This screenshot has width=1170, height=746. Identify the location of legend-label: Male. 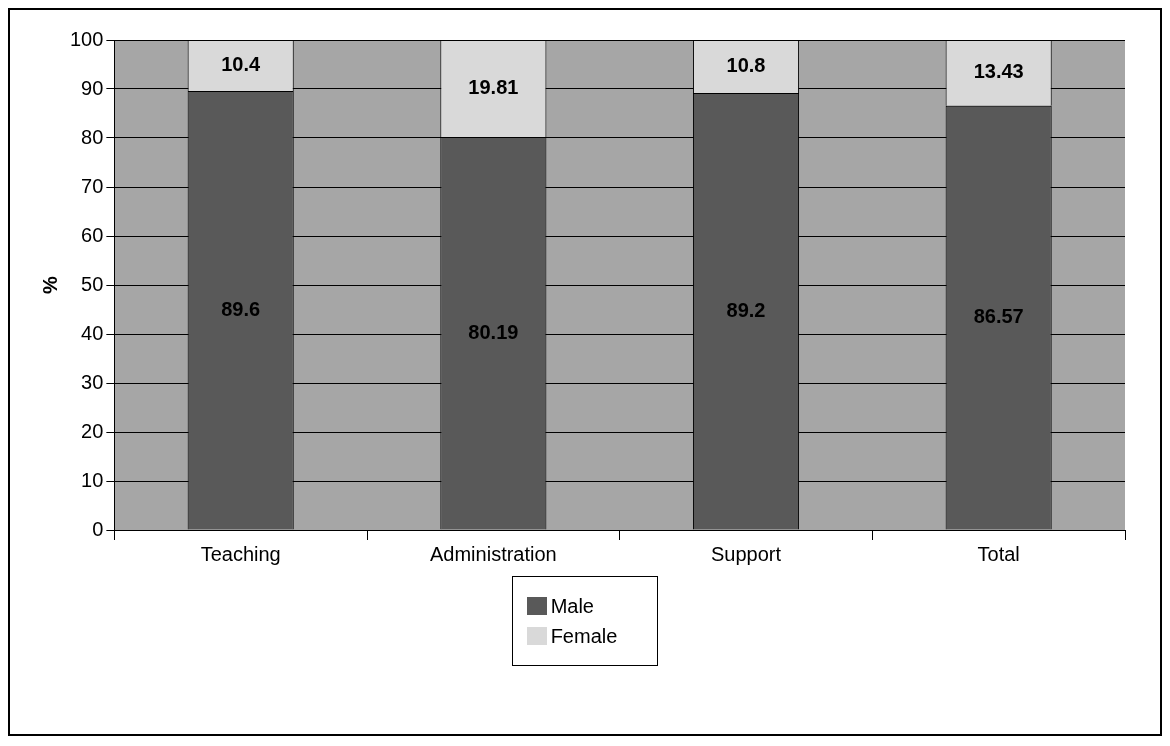
(572, 606).